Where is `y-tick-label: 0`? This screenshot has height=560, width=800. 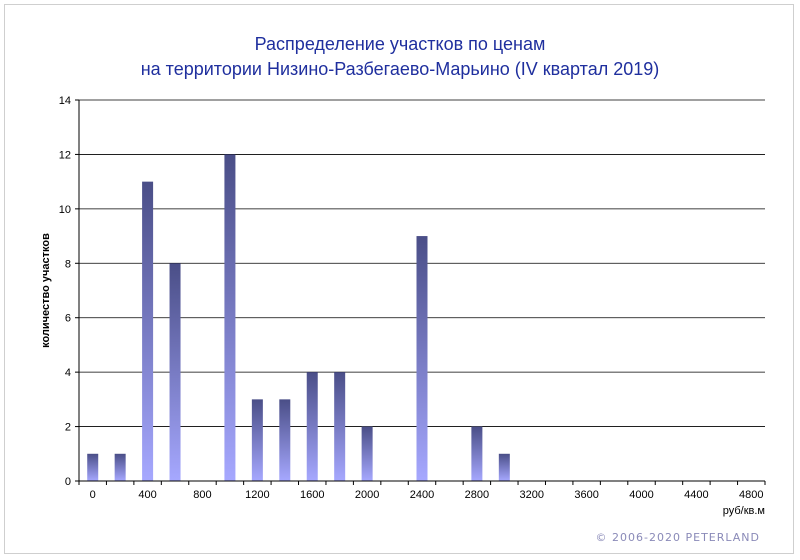
y-tick-label: 0 is located at coordinates (68, 482).